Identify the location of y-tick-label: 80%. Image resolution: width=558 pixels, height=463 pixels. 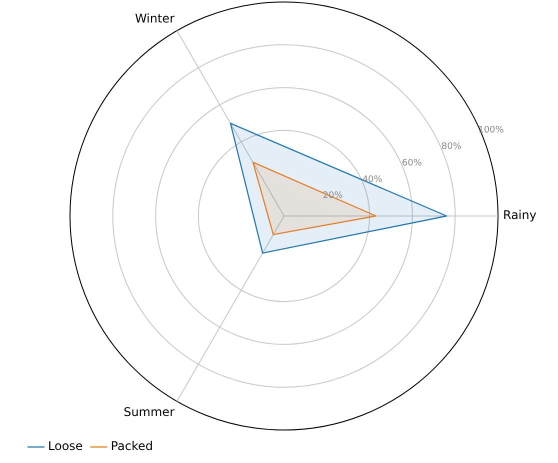
(451, 147).